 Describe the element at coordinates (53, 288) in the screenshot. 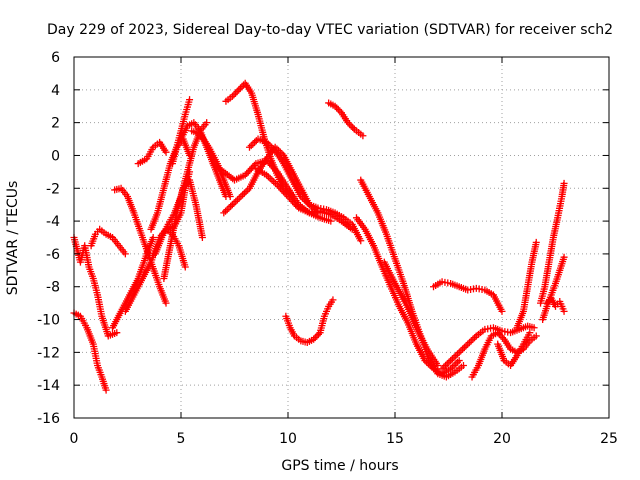

I see `y-tick-label: -8` at that location.